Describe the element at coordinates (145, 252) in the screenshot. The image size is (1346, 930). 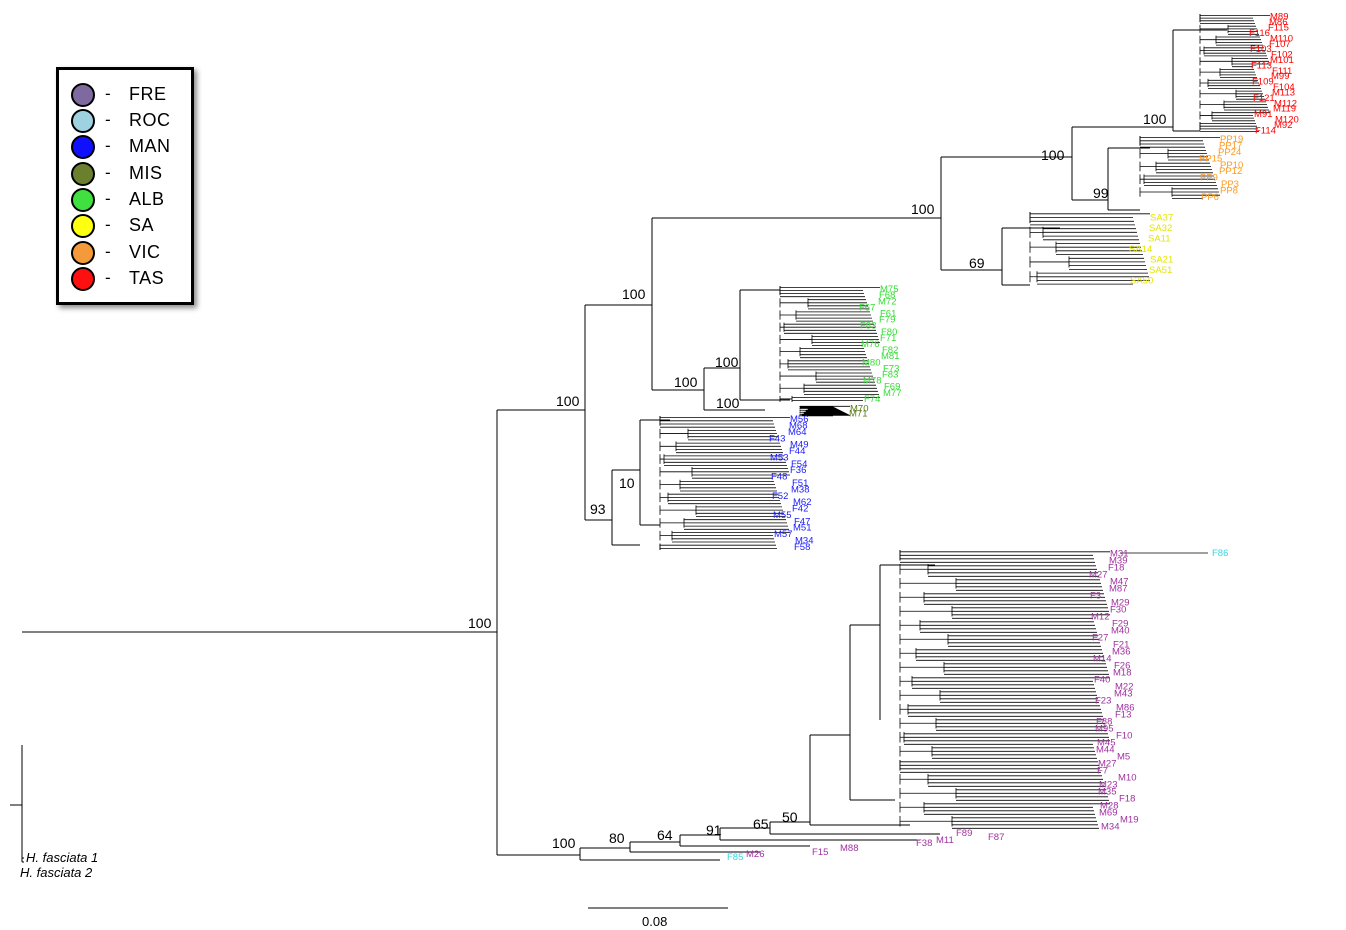
I see `legend-label-vic: VIC` at that location.